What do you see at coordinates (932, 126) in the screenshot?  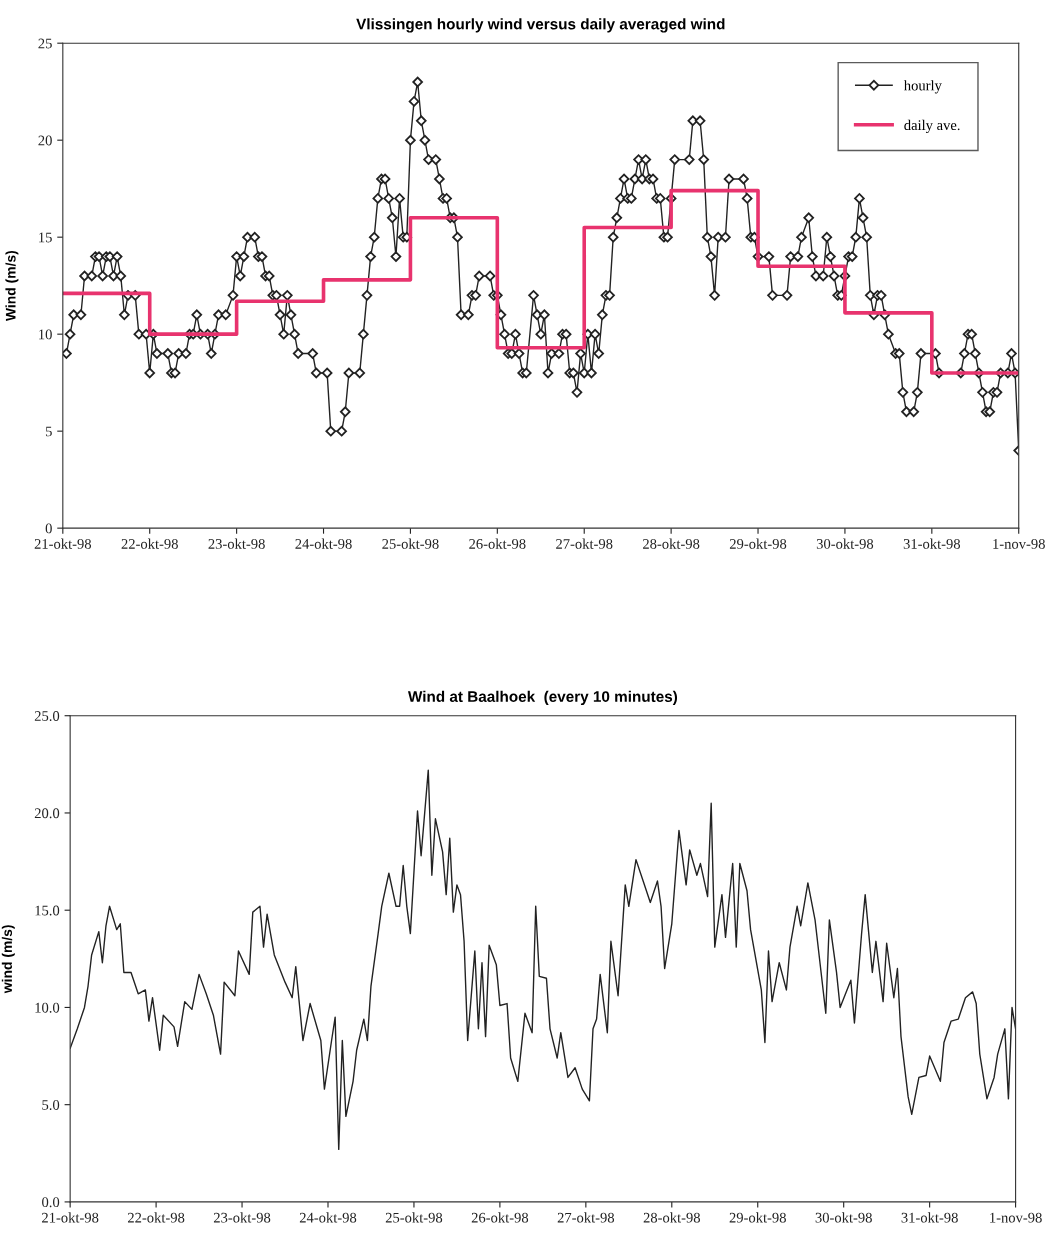 I see `legend-label: daily ave.` at bounding box center [932, 126].